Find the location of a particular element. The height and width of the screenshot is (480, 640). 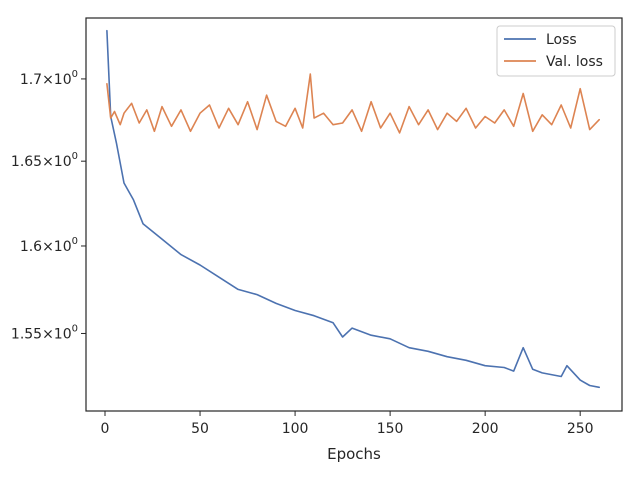

x-tick-label: 200 is located at coordinates (485, 429).